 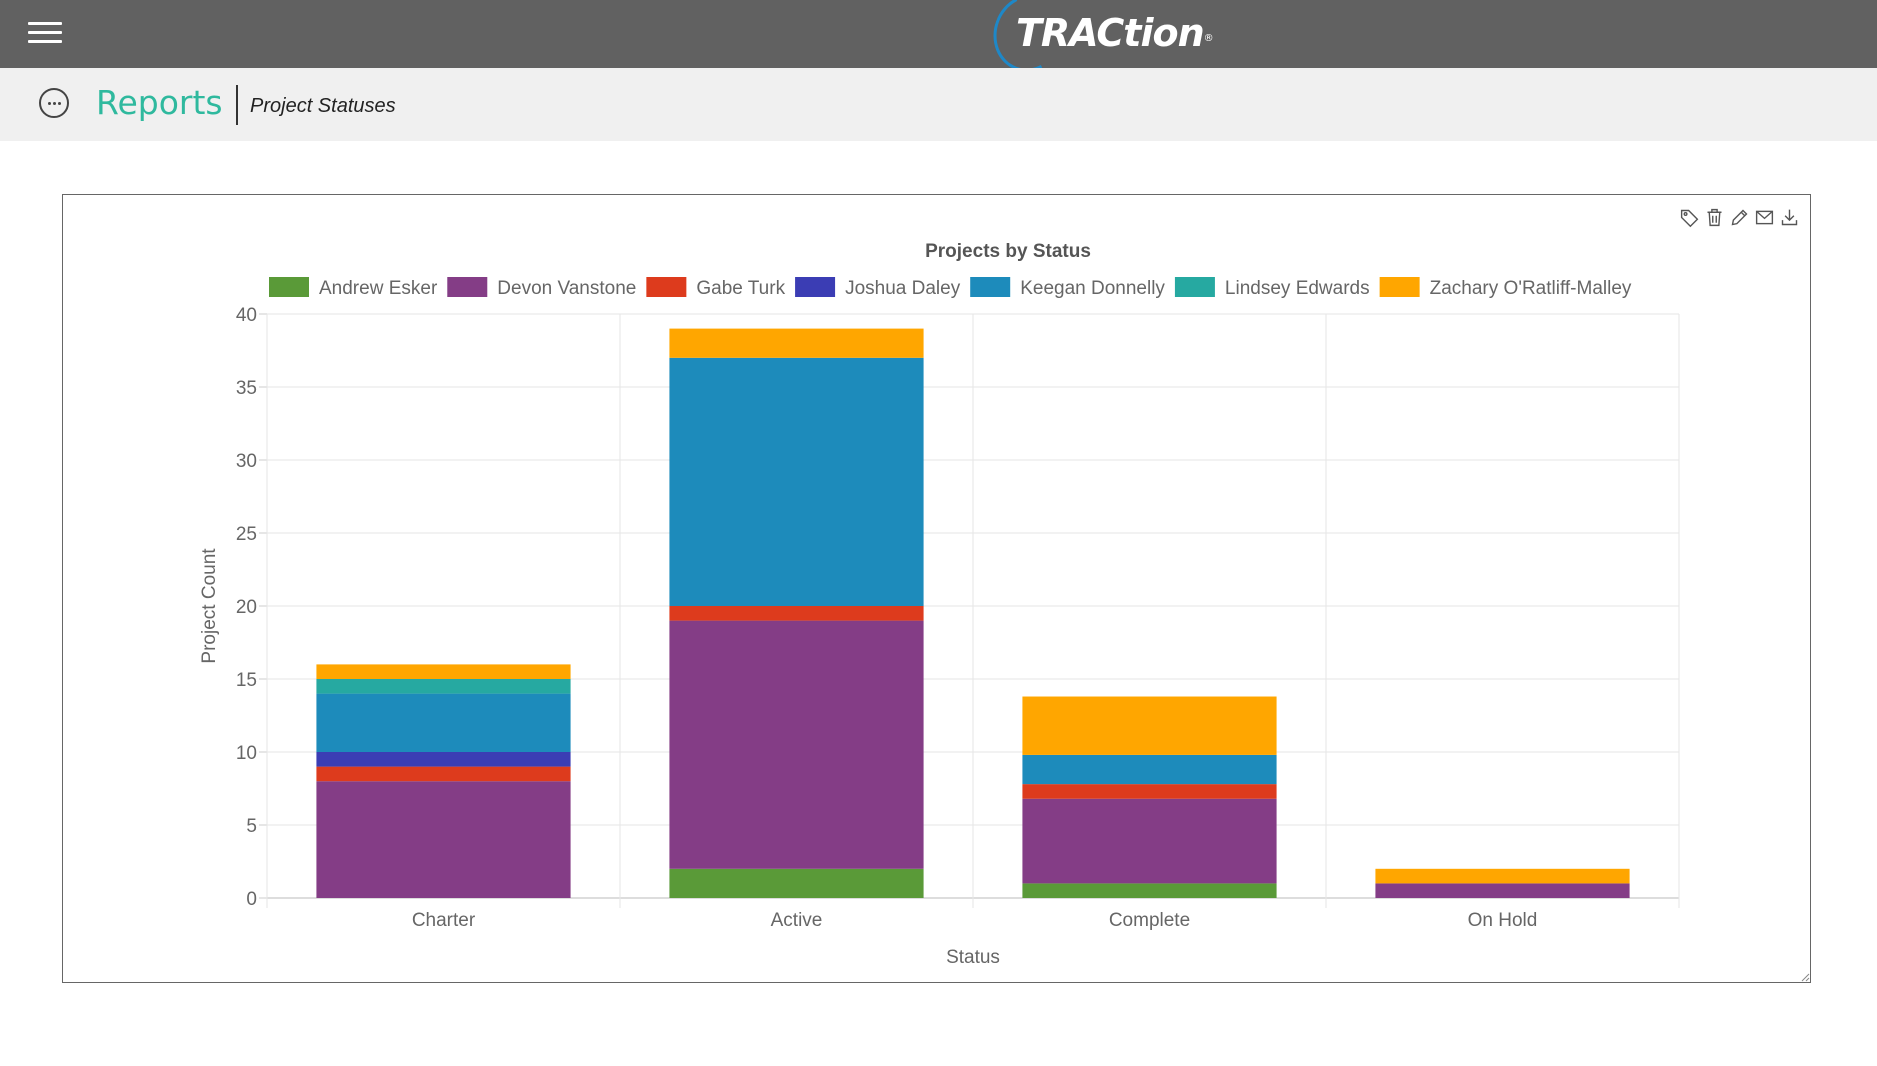 I want to click on page-header, so click(x=938, y=104).